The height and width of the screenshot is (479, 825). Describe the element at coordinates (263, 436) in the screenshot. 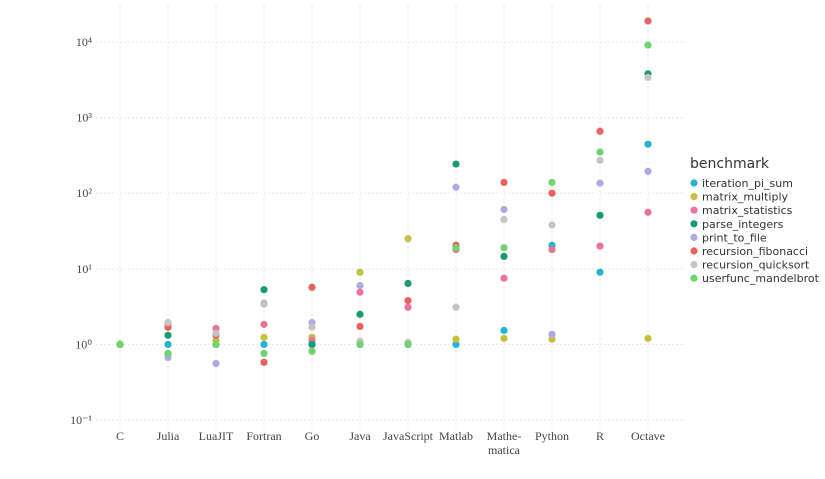

I see `x-tick-label: Fortran` at that location.